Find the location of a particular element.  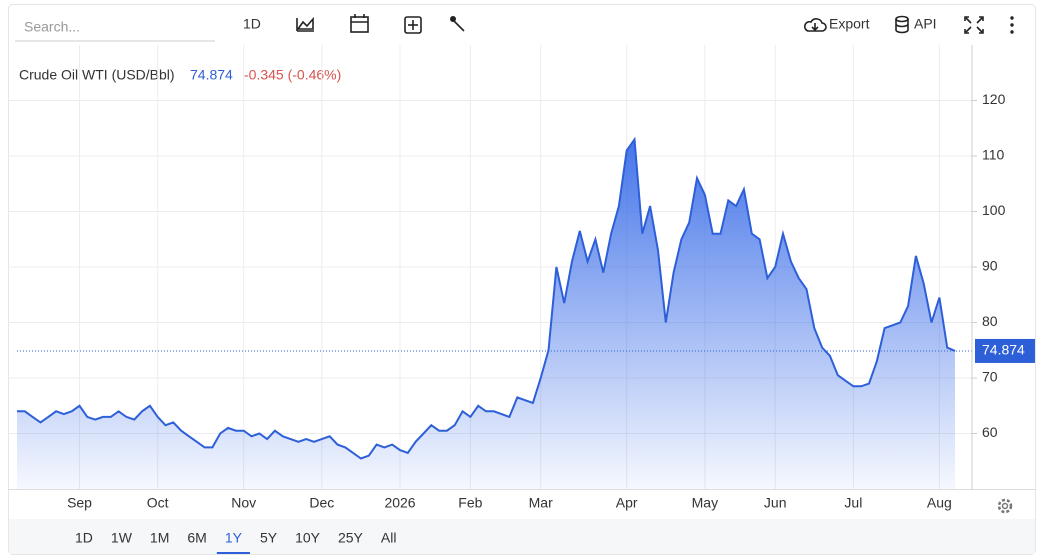

x-tick-label: Mar is located at coordinates (541, 503).